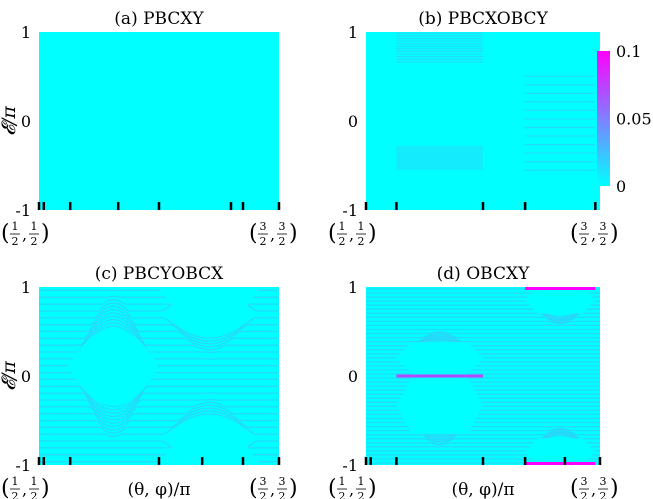 The width and height of the screenshot is (653, 499). What do you see at coordinates (159, 121) in the screenshot?
I see `panel-background` at bounding box center [159, 121].